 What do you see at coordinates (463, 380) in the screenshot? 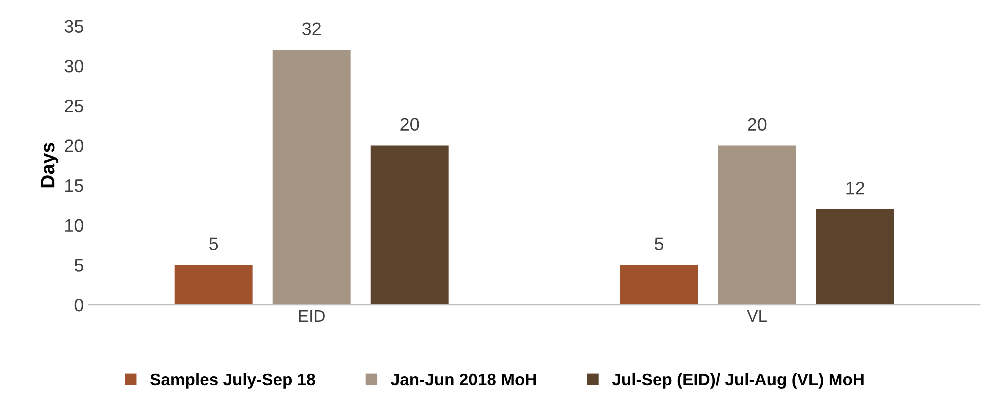
I see `legend-label: Jan-Jun 2018 MoH` at bounding box center [463, 380].